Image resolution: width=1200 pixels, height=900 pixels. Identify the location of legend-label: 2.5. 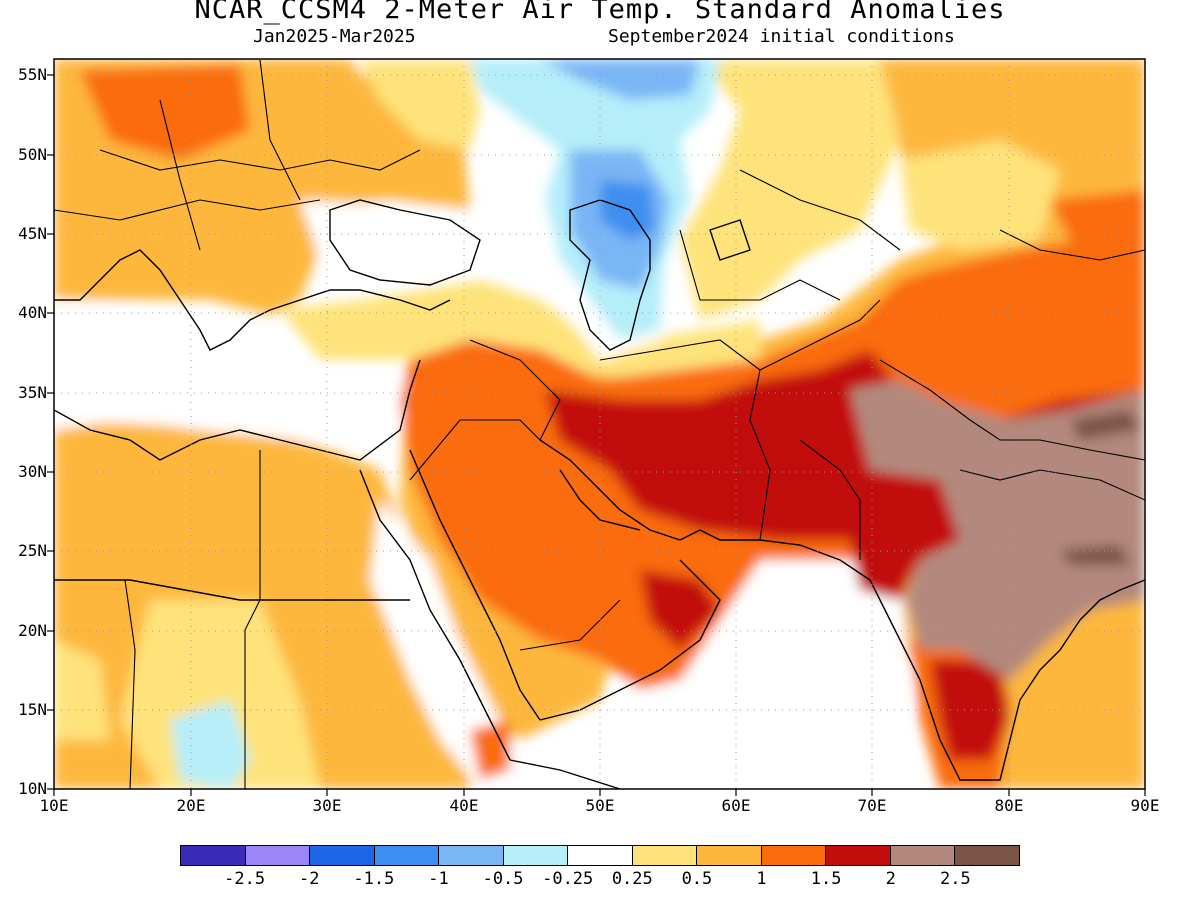
(955, 879).